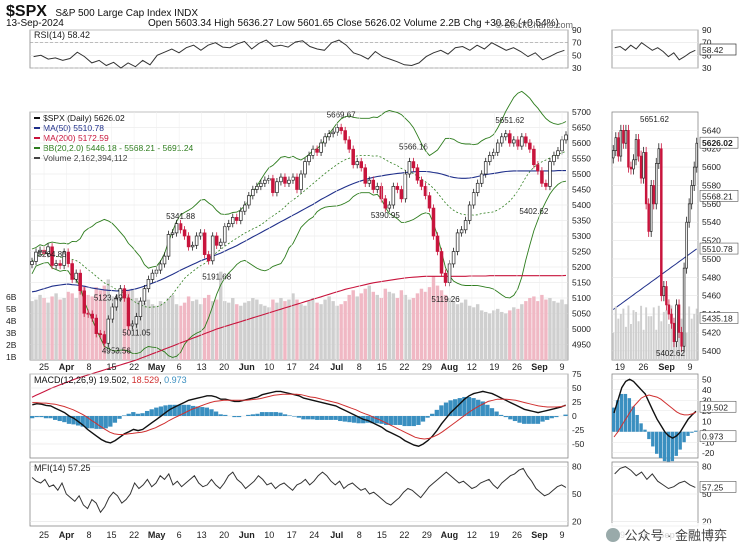 The width and height of the screenshot is (743, 560). I want to click on price-annotation: 4953.56, so click(116, 350).